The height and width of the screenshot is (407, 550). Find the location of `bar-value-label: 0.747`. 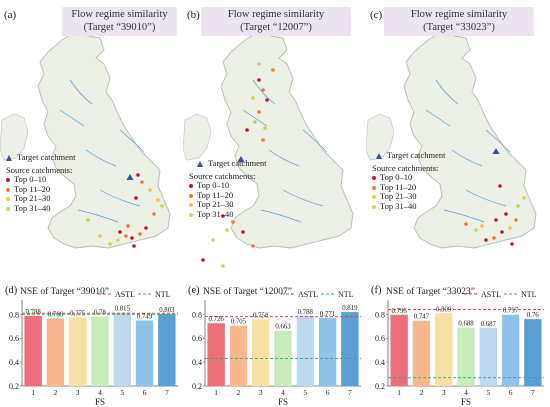

bar-value-label: 0.747 is located at coordinates (422, 317).